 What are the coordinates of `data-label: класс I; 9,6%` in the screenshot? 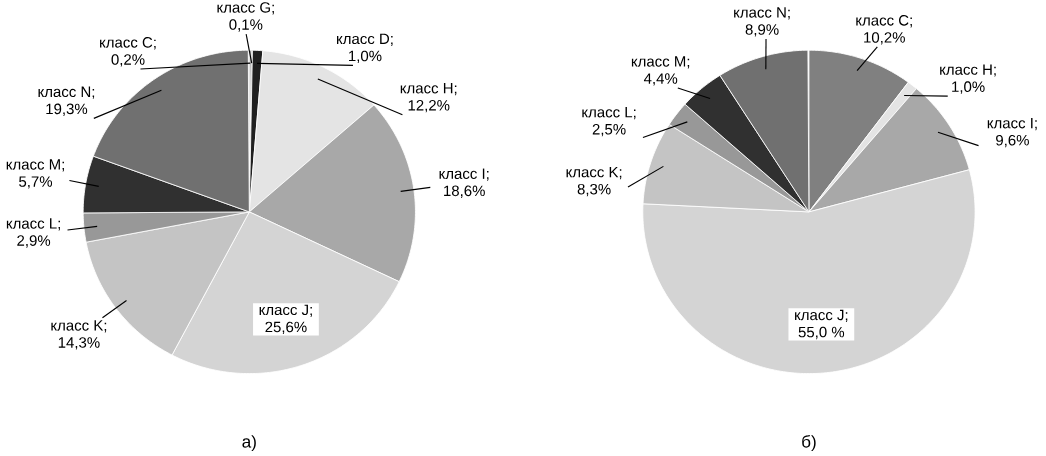 It's located at (1012, 132).